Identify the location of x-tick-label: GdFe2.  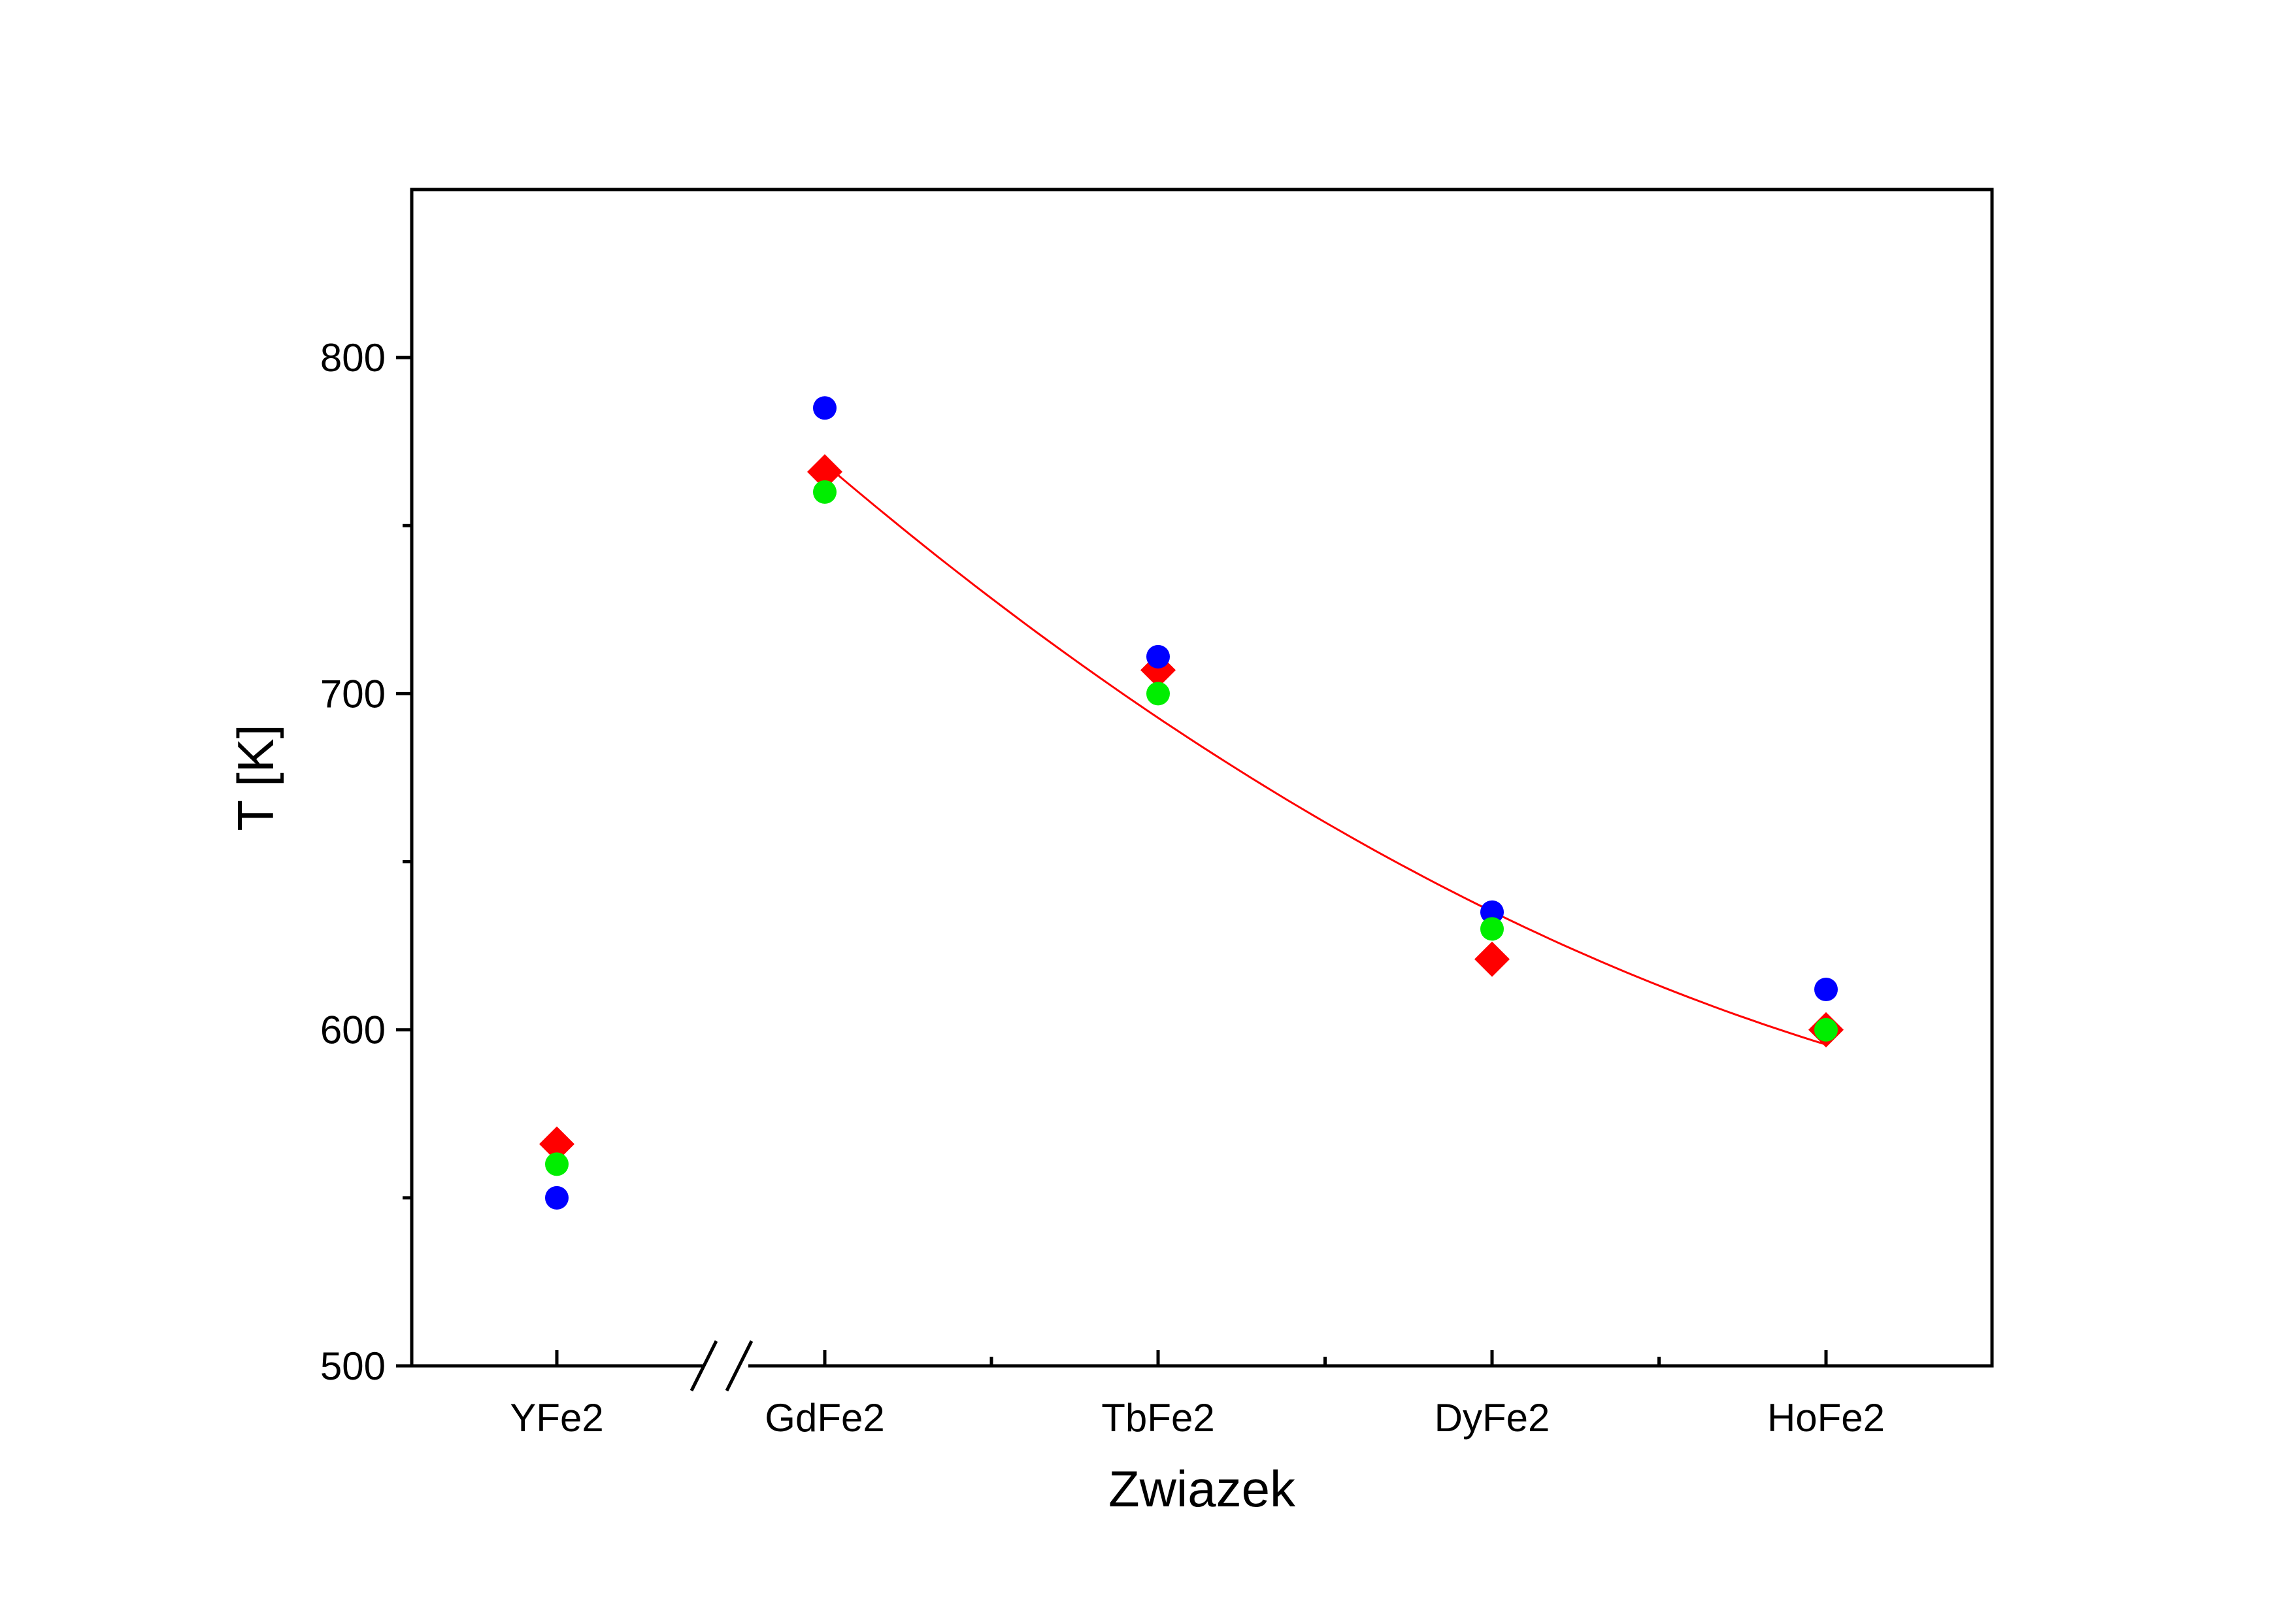
(824, 1418).